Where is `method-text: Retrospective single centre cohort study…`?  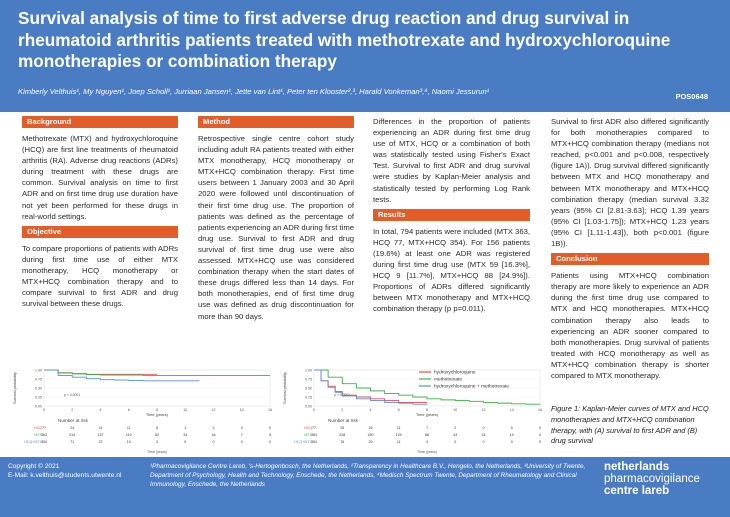 method-text: Retrospective single centre cohort study… is located at coordinates (276, 227).